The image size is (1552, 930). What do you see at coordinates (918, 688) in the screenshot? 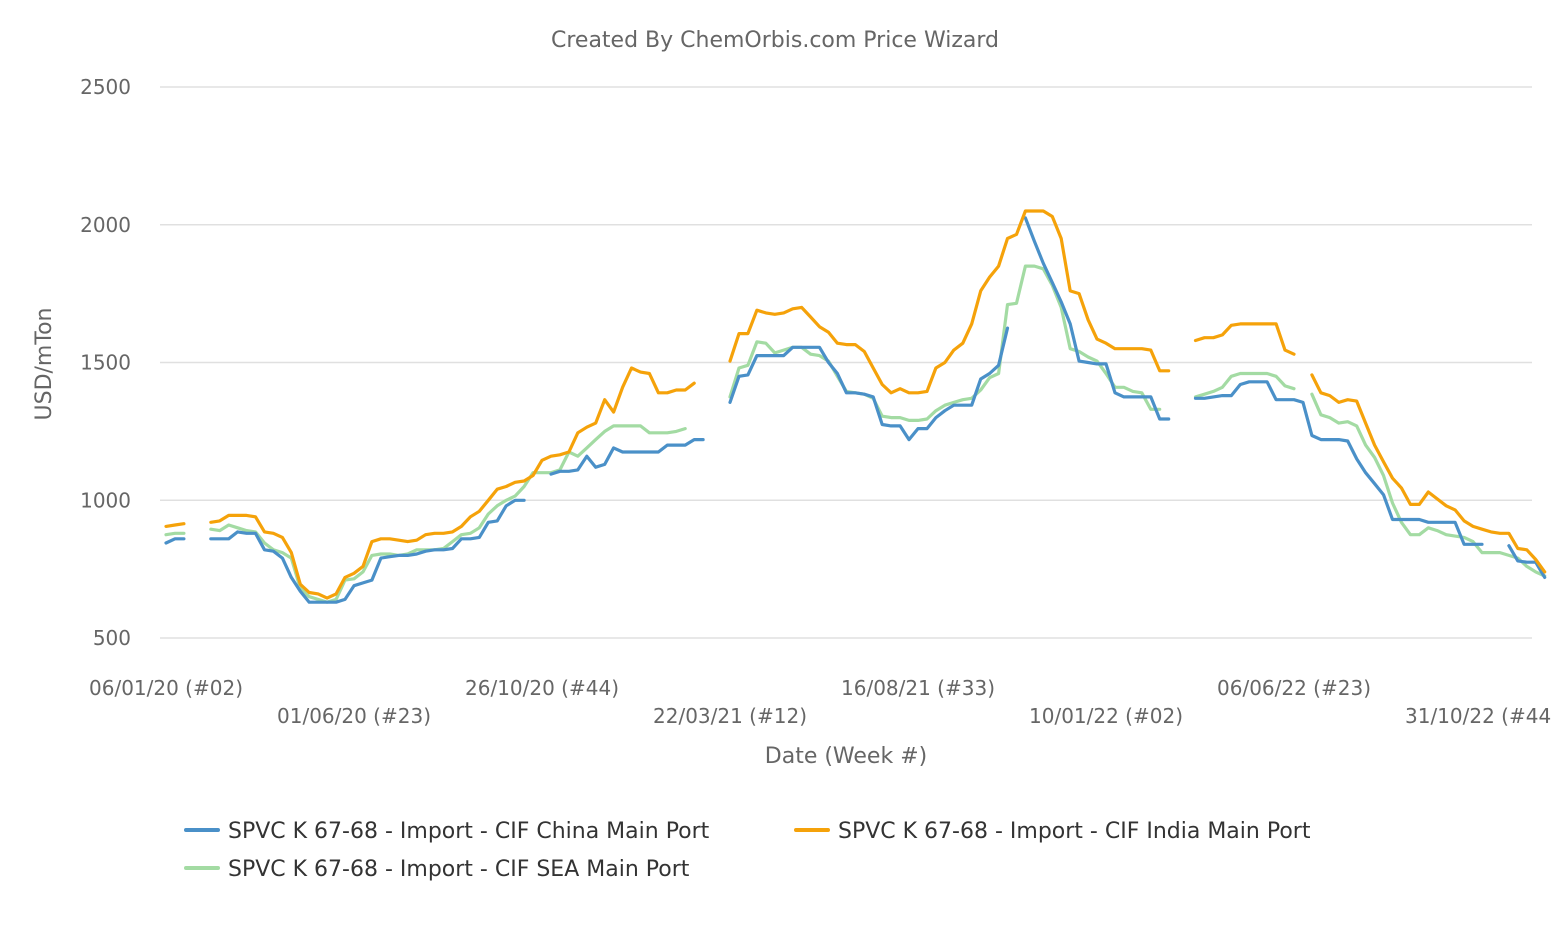
I see `x-tick-label: 16/08/21 (#33)` at bounding box center [918, 688].